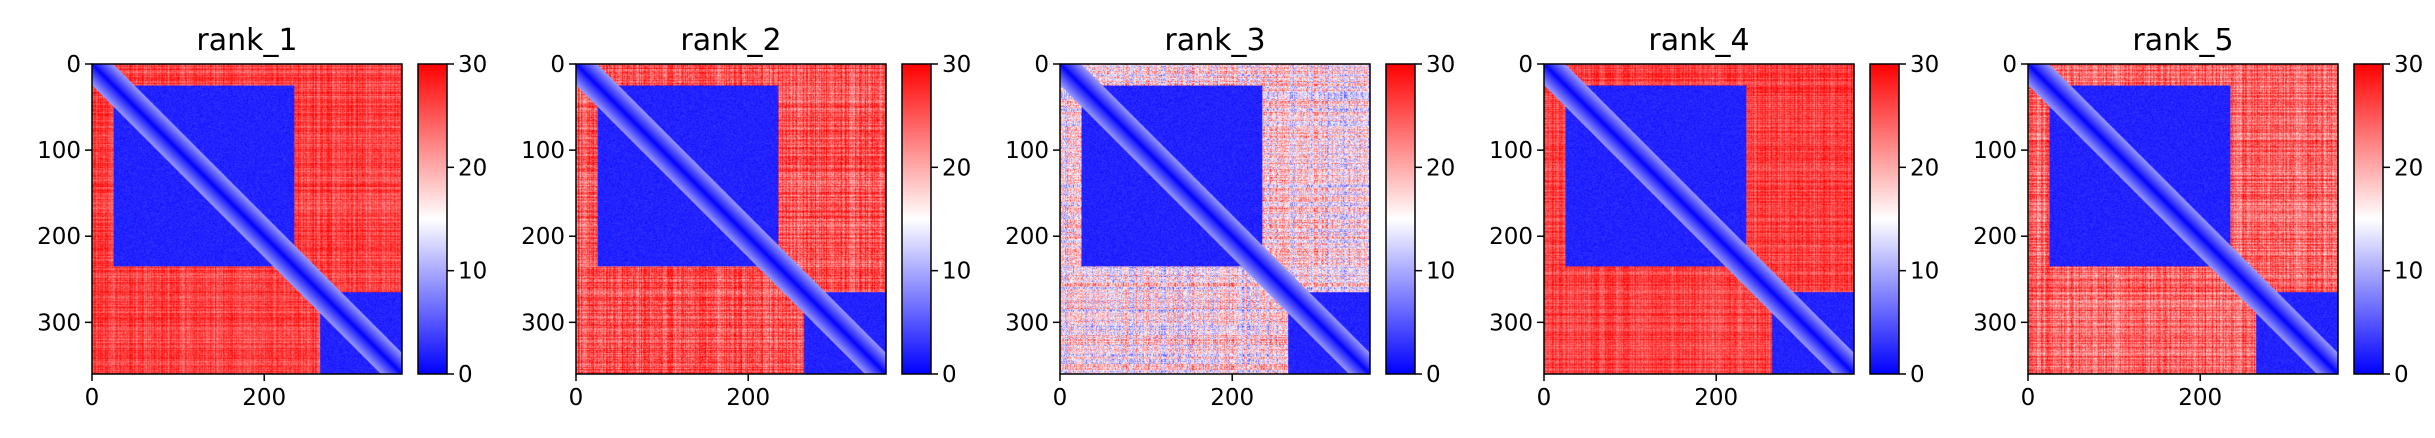 Image resolution: width=2435 pixels, height=438 pixels. I want to click on subplot-title: rank_2, so click(730, 40).